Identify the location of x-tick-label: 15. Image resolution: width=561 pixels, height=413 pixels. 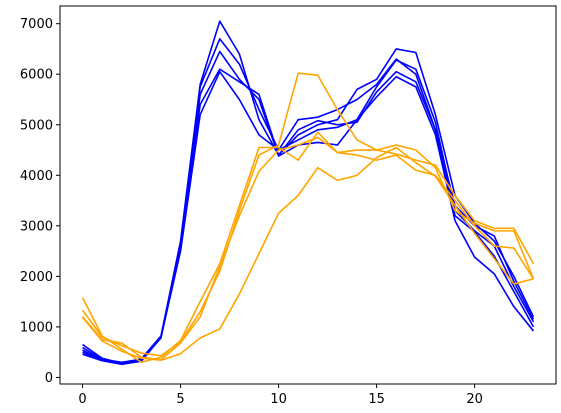
(376, 399).